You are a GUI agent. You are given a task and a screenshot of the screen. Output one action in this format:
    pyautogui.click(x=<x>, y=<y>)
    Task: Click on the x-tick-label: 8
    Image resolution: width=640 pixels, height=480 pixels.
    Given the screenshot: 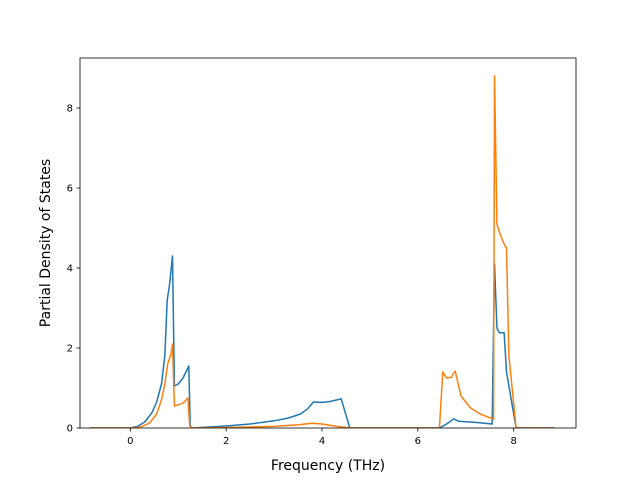 What is the action you would take?
    pyautogui.click(x=514, y=441)
    